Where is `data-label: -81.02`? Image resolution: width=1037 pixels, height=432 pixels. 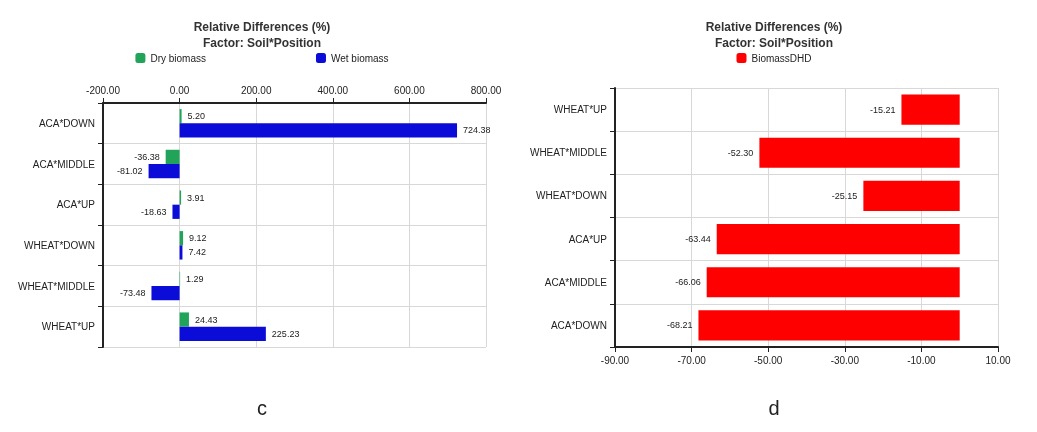 data-label: -81.02 is located at coordinates (130, 171).